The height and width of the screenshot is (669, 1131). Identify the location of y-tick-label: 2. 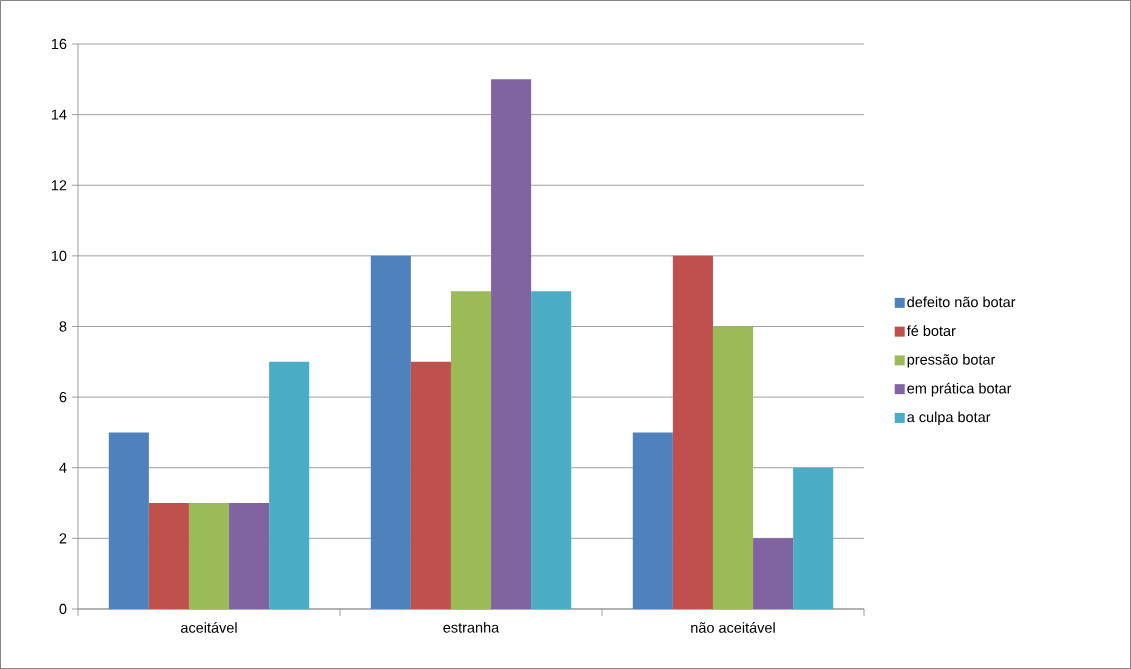
(63, 538).